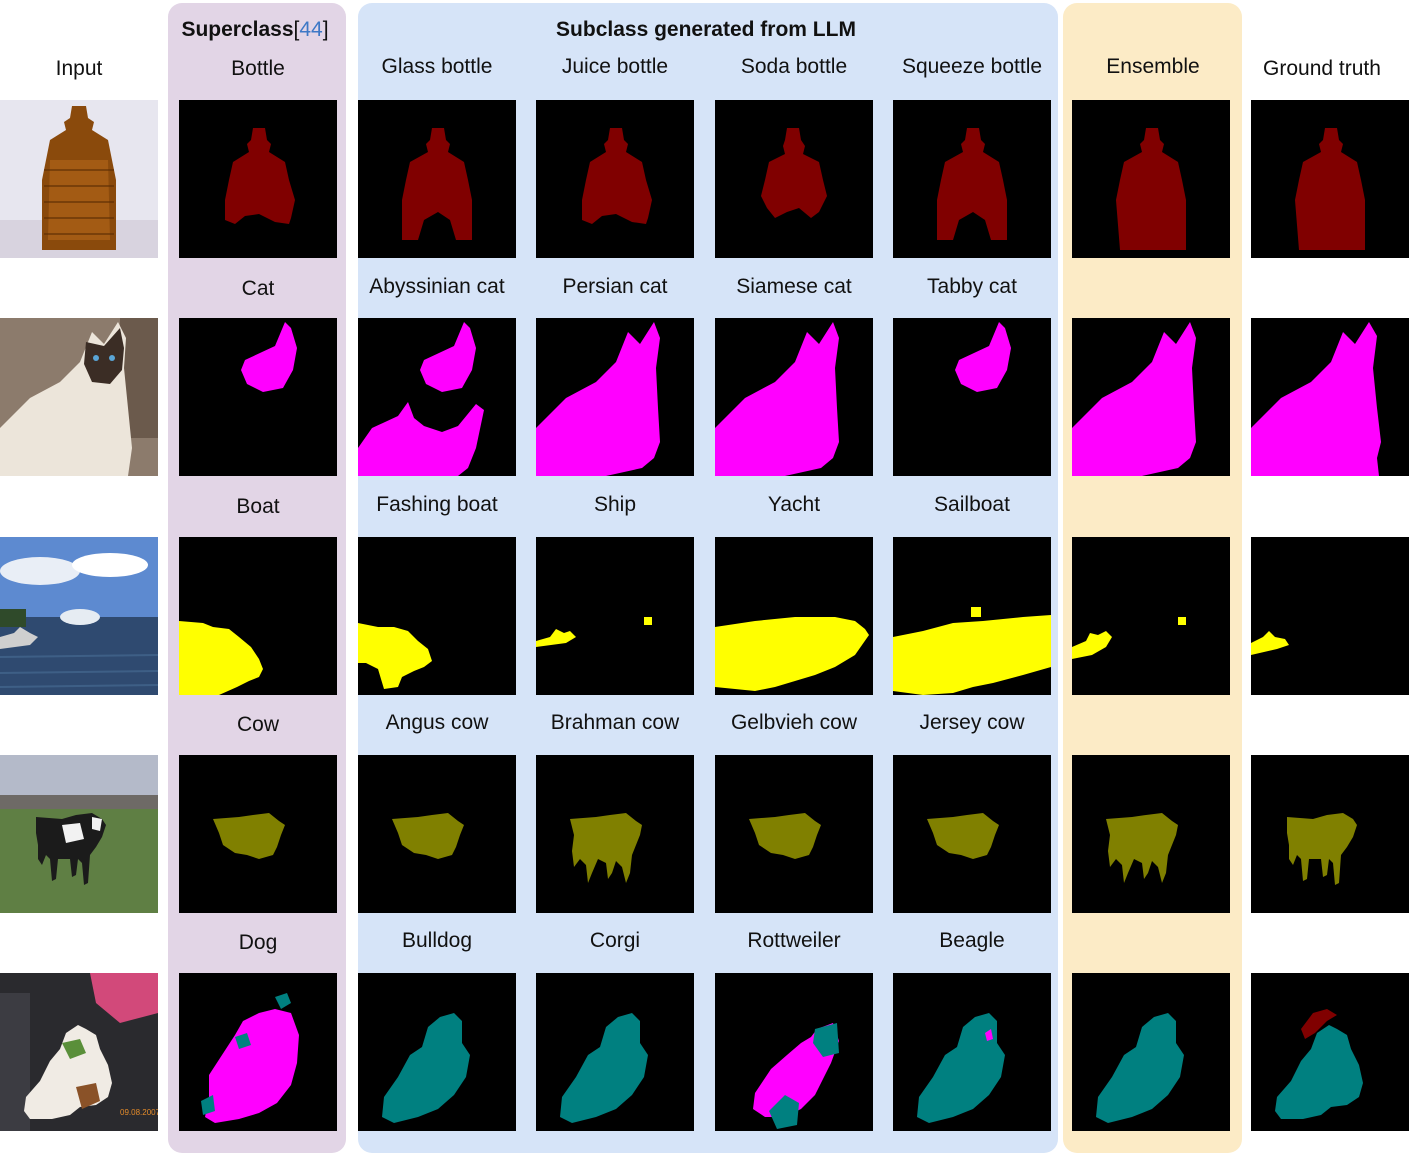 The image size is (1411, 1158). I want to click on row-bottle-superclass-label: Bottle, so click(258, 68).